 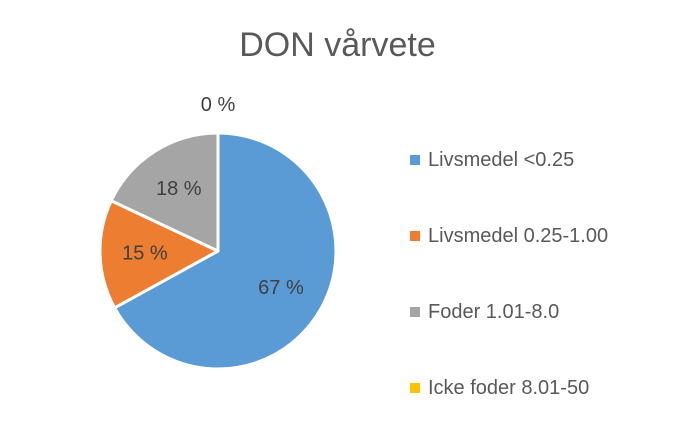 I want to click on legend-item-livsmedel-0-25: Livsmedel <0.25, so click(x=509, y=160).